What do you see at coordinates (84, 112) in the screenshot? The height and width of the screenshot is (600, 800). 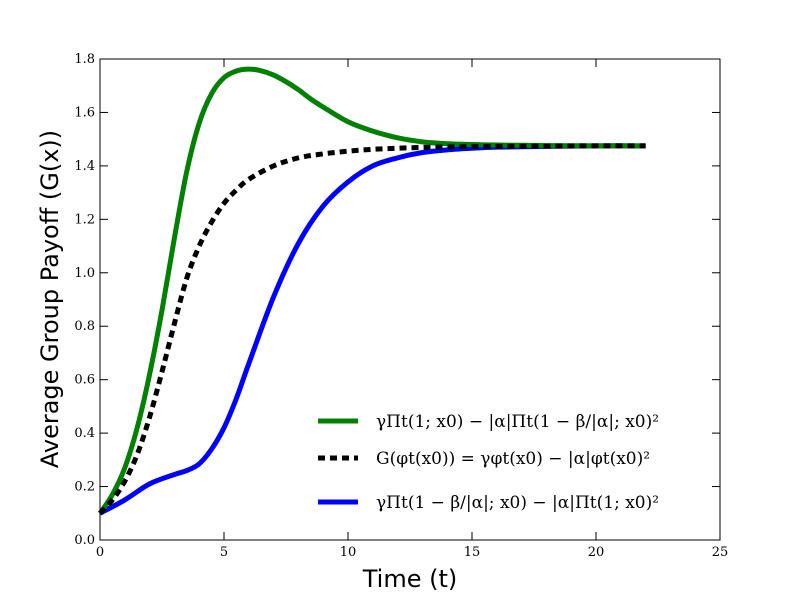 I see `y-tick-label: 1.6` at bounding box center [84, 112].